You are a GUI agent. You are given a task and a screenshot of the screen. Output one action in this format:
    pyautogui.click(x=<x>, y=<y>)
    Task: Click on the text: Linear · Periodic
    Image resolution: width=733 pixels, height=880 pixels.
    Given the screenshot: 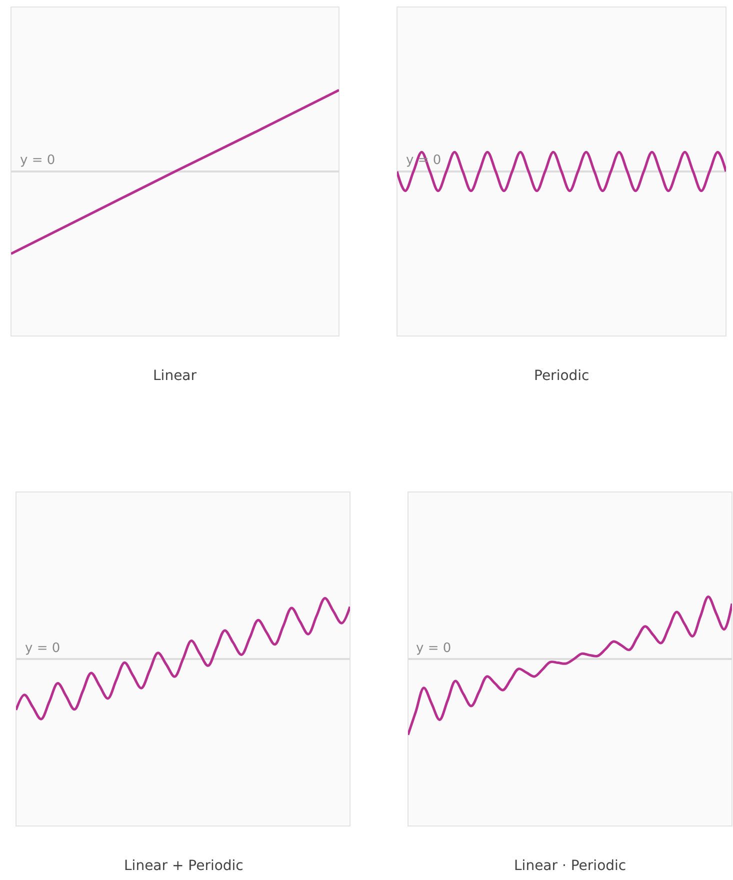 What is the action you would take?
    pyautogui.click(x=570, y=866)
    